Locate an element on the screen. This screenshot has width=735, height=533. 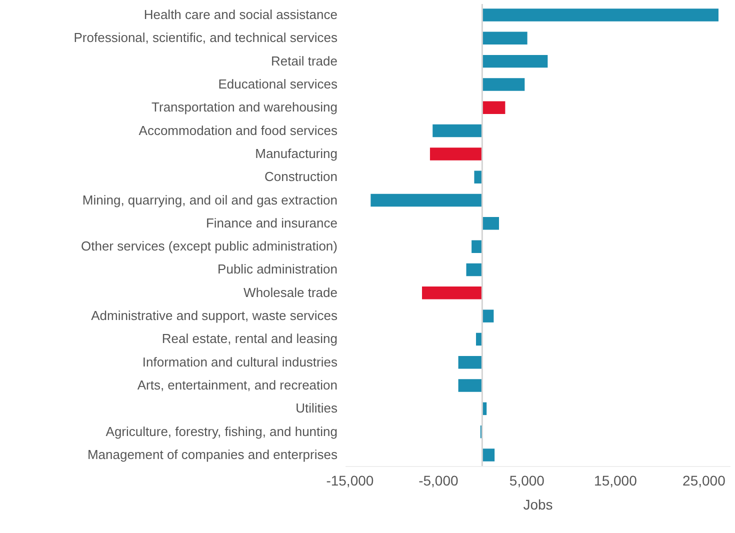
y-tick-label: Transportation and warehousing is located at coordinates (245, 107).